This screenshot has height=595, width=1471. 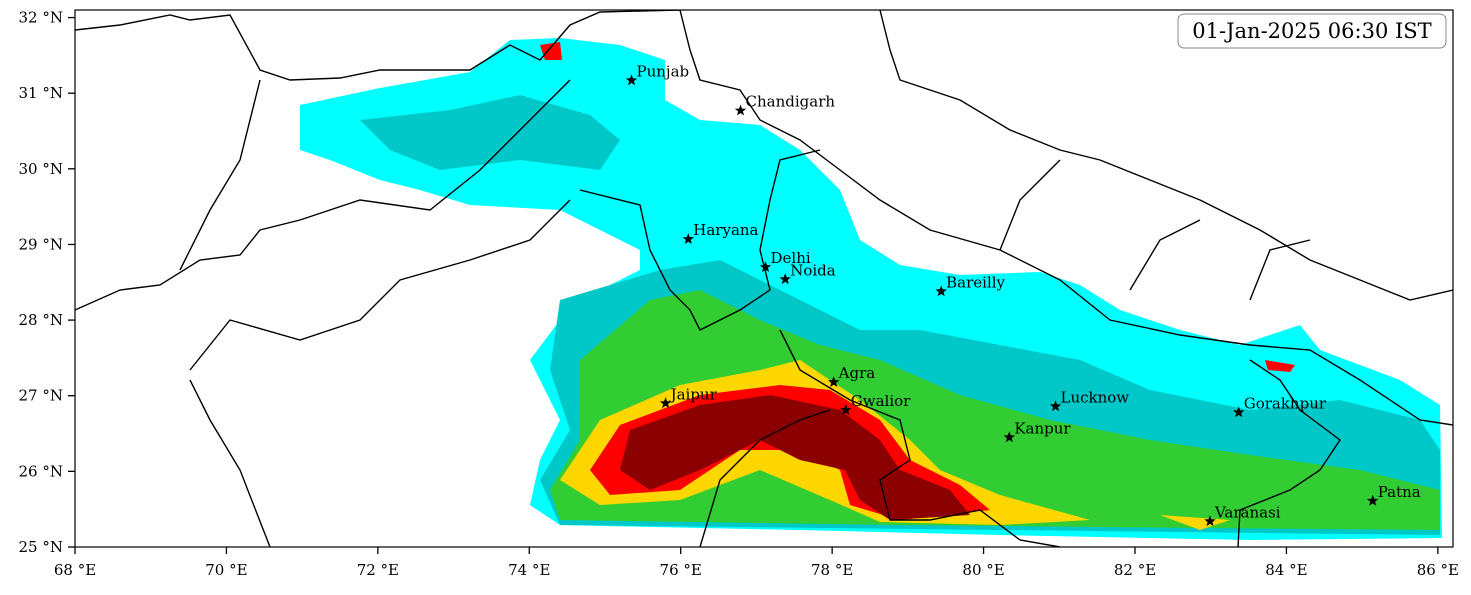 What do you see at coordinates (813, 270) in the screenshot?
I see `city-label: Noida` at bounding box center [813, 270].